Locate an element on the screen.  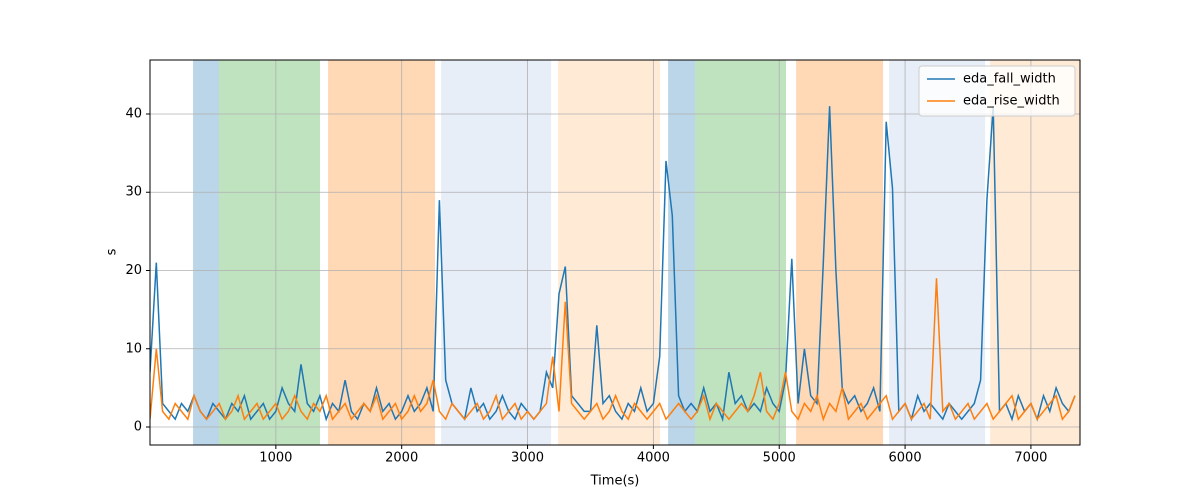
y-tick-label: 0 is located at coordinates (138, 427).